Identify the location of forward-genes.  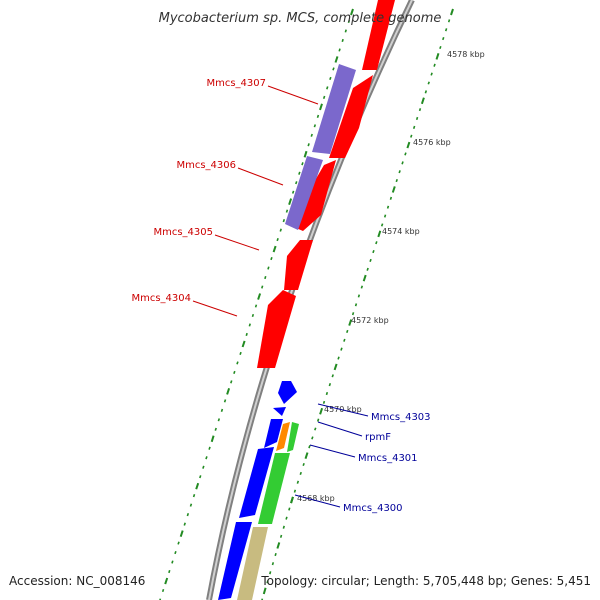
(258, 490).